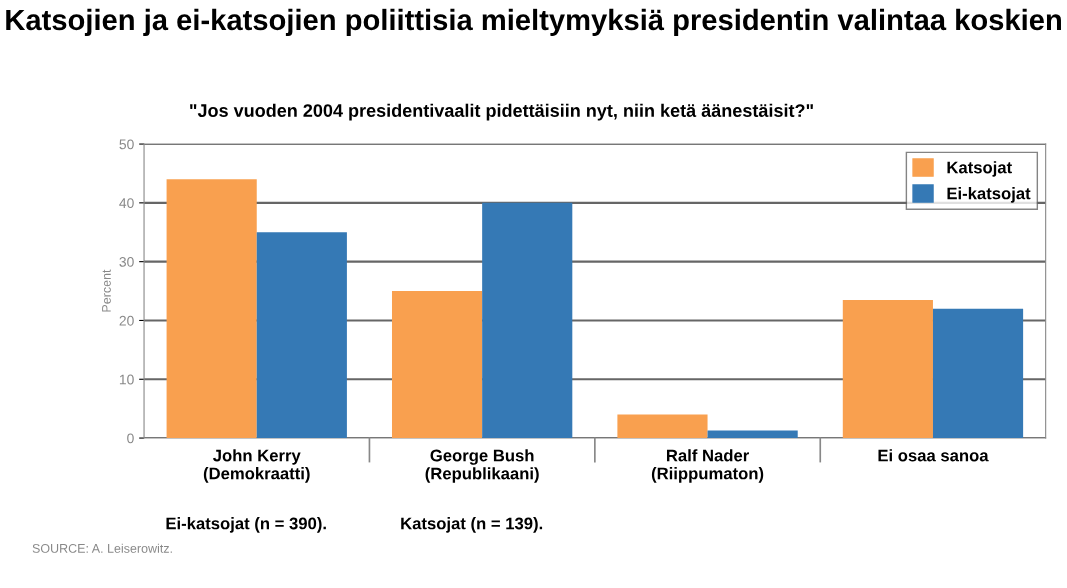 Image resolution: width=1067 pixels, height=588 pixels. Describe the element at coordinates (126, 203) in the screenshot. I see `y-tick-label: 40` at that location.